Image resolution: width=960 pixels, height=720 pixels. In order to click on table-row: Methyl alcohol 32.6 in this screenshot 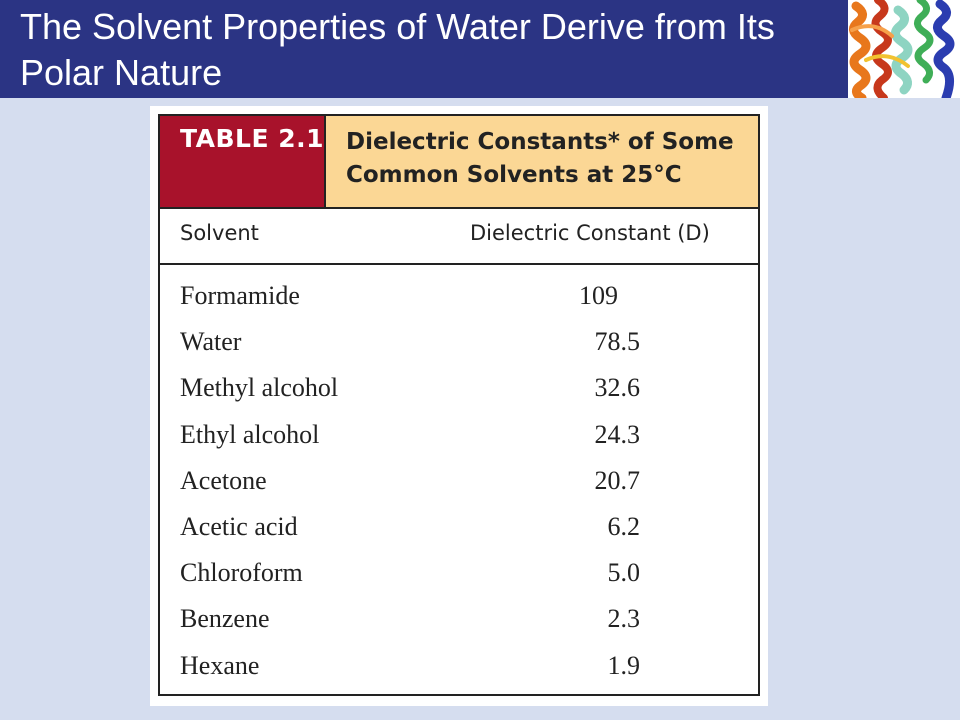, I will do `click(459, 394)`.